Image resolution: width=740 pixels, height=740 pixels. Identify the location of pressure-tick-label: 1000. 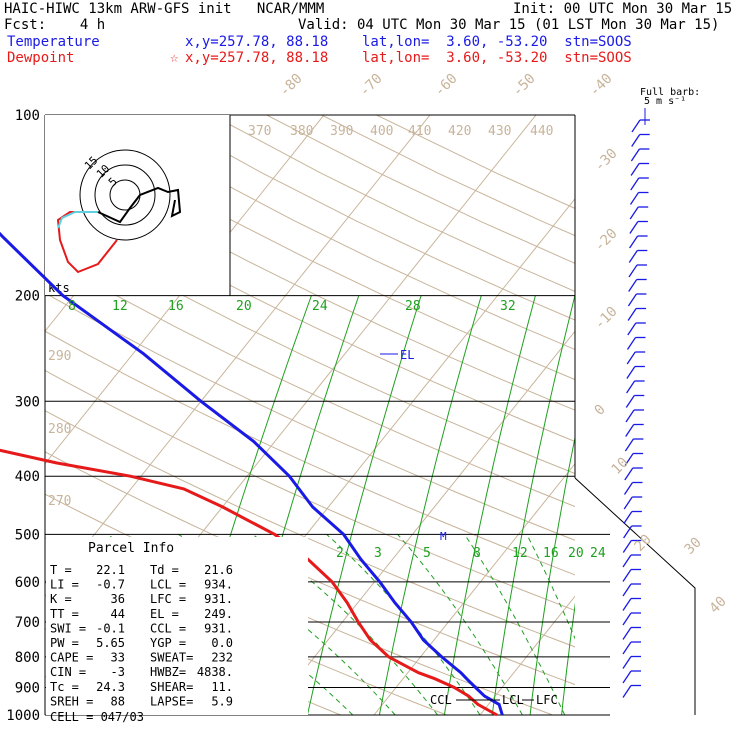
(23, 716).